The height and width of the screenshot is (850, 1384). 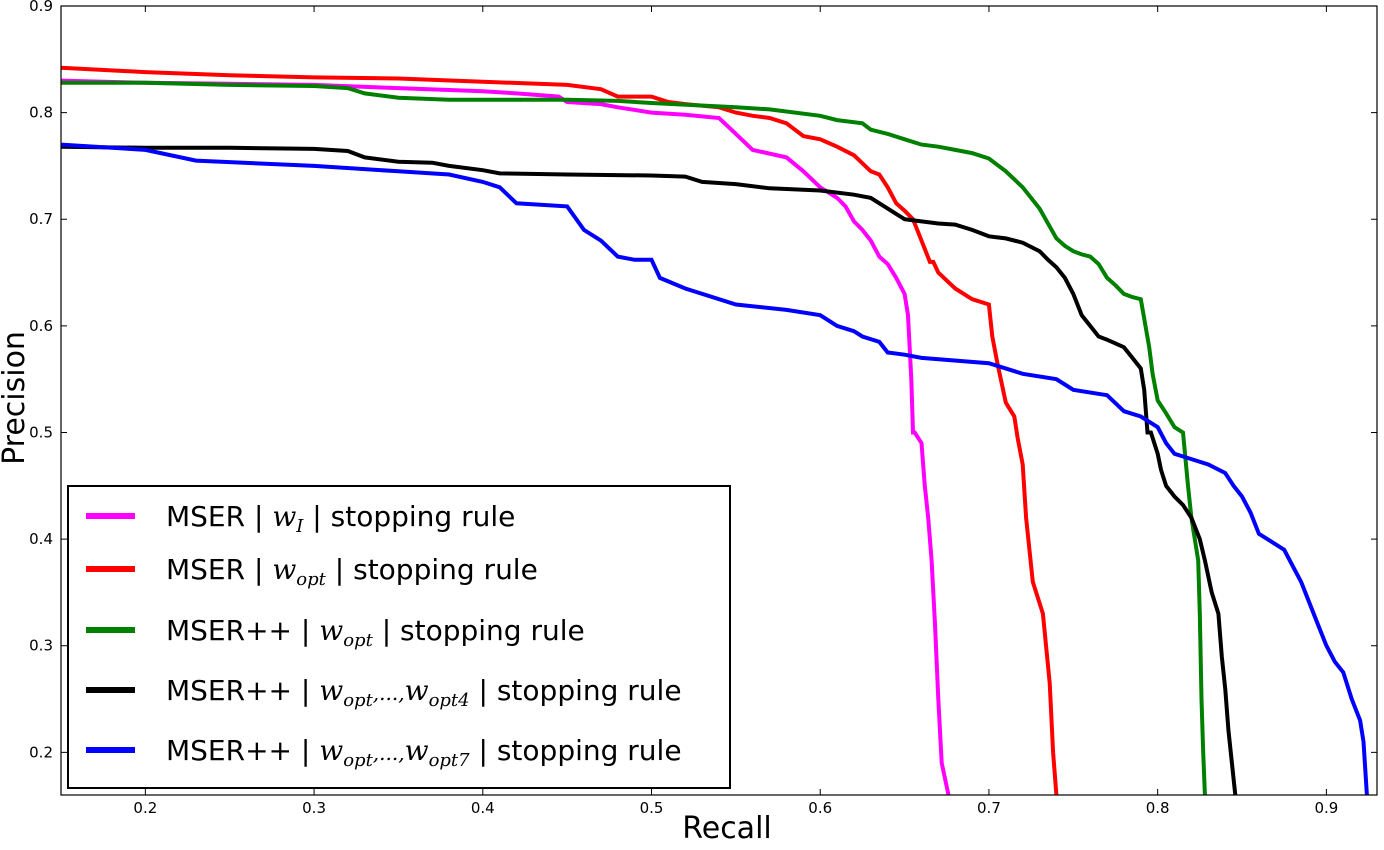 I want to click on legend-label: MSER++ | wopt,...,wopt7 | stopping rule, so click(x=424, y=752).